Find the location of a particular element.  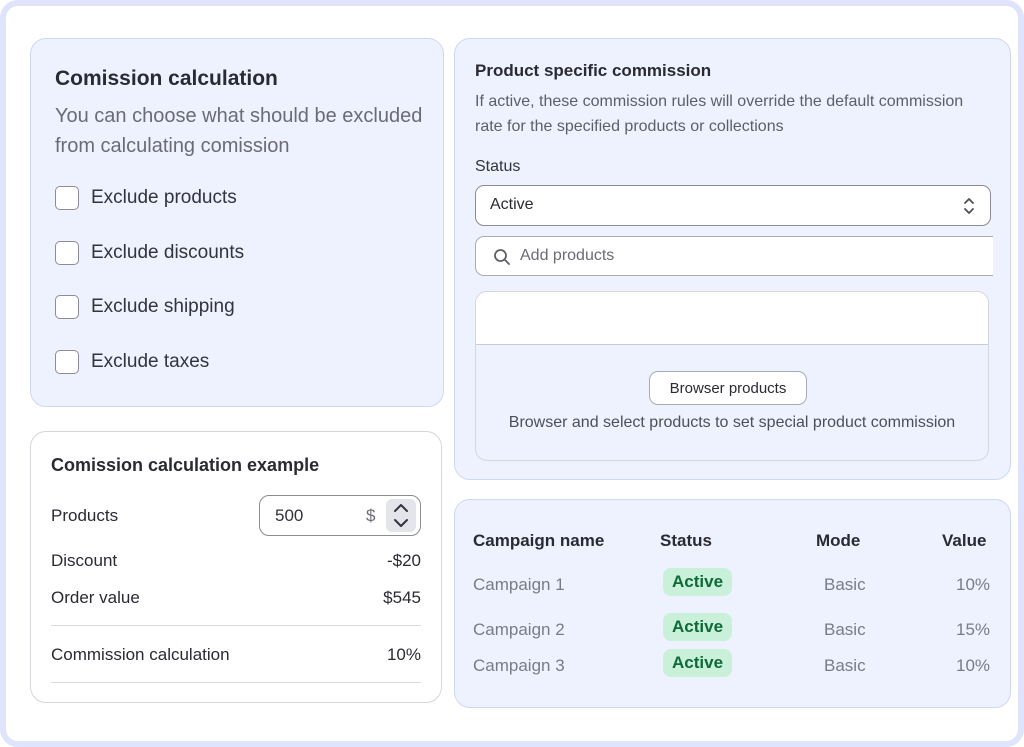

exclude-taxes-label: Exclude taxes is located at coordinates (150, 361).